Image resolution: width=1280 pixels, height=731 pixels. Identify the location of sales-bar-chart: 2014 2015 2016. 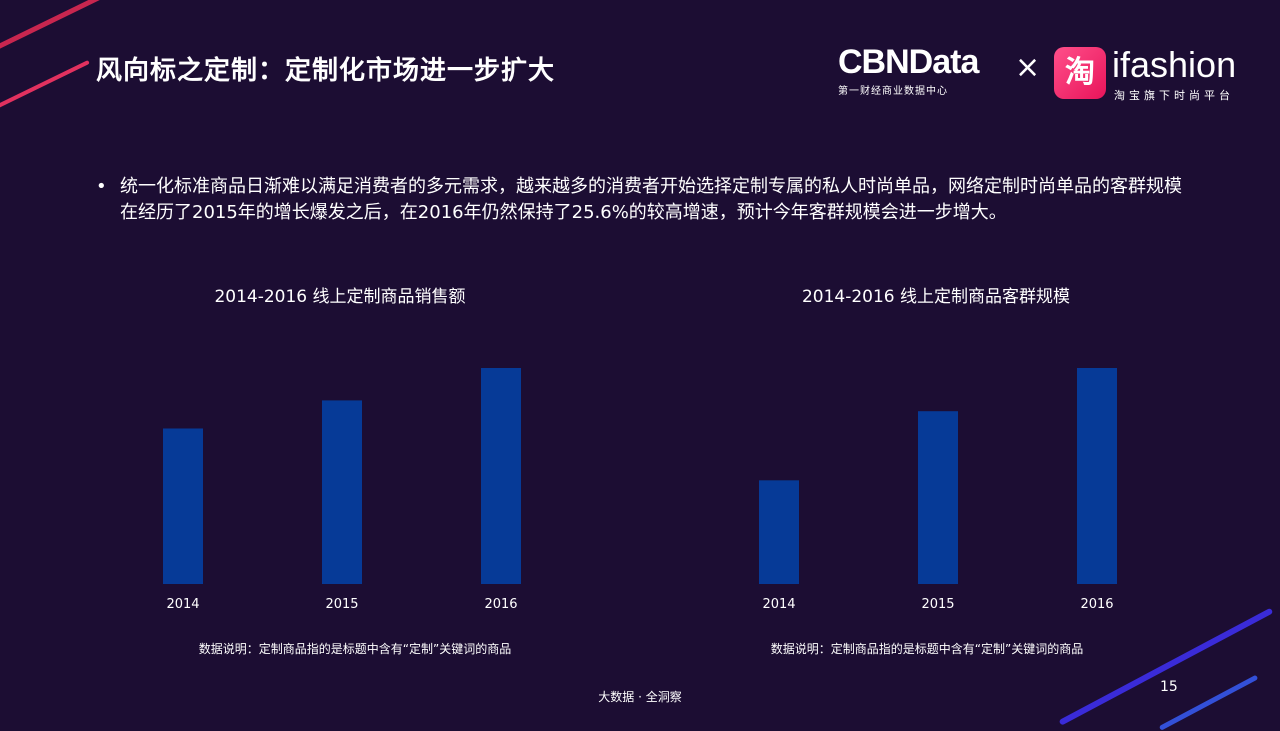
(342, 490).